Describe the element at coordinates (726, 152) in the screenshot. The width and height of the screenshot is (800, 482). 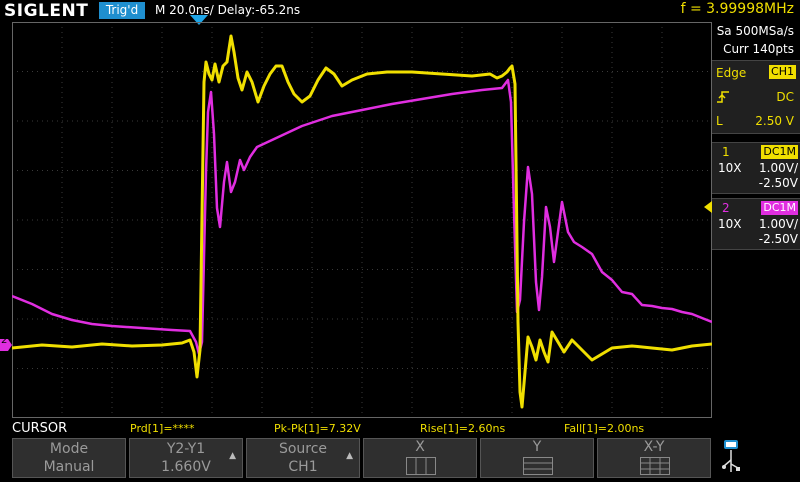
I see `ch1-number: 1` at that location.